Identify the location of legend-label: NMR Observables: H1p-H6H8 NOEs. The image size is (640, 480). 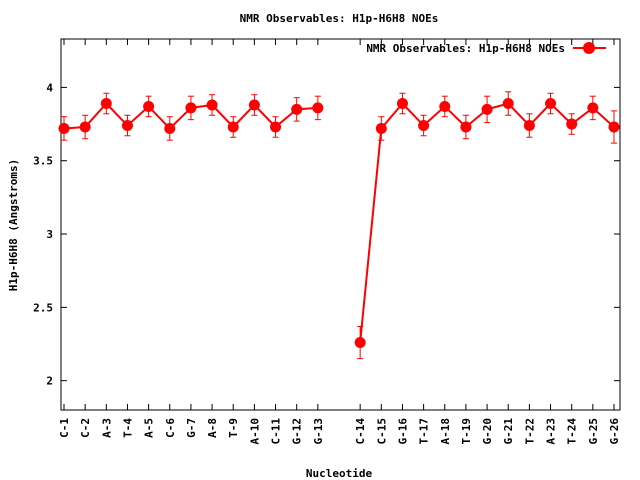
(465, 48).